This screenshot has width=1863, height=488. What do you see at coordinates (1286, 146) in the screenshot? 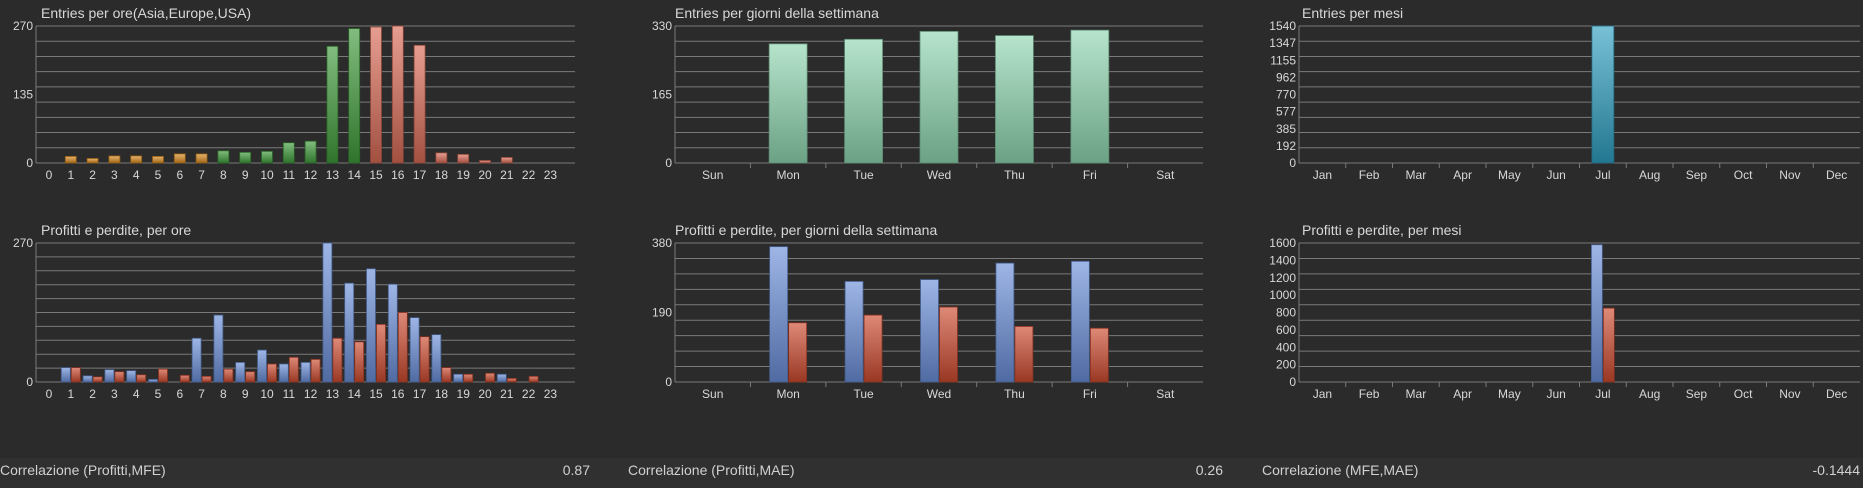
I see `y-tick-label: 192` at bounding box center [1286, 146].